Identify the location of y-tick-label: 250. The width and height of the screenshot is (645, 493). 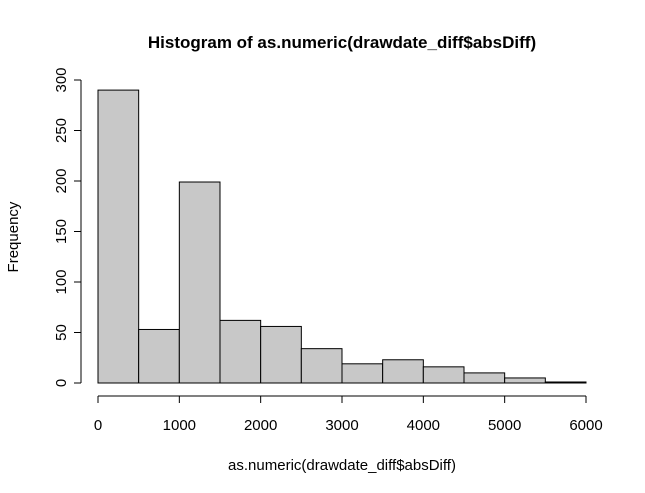
(61, 130).